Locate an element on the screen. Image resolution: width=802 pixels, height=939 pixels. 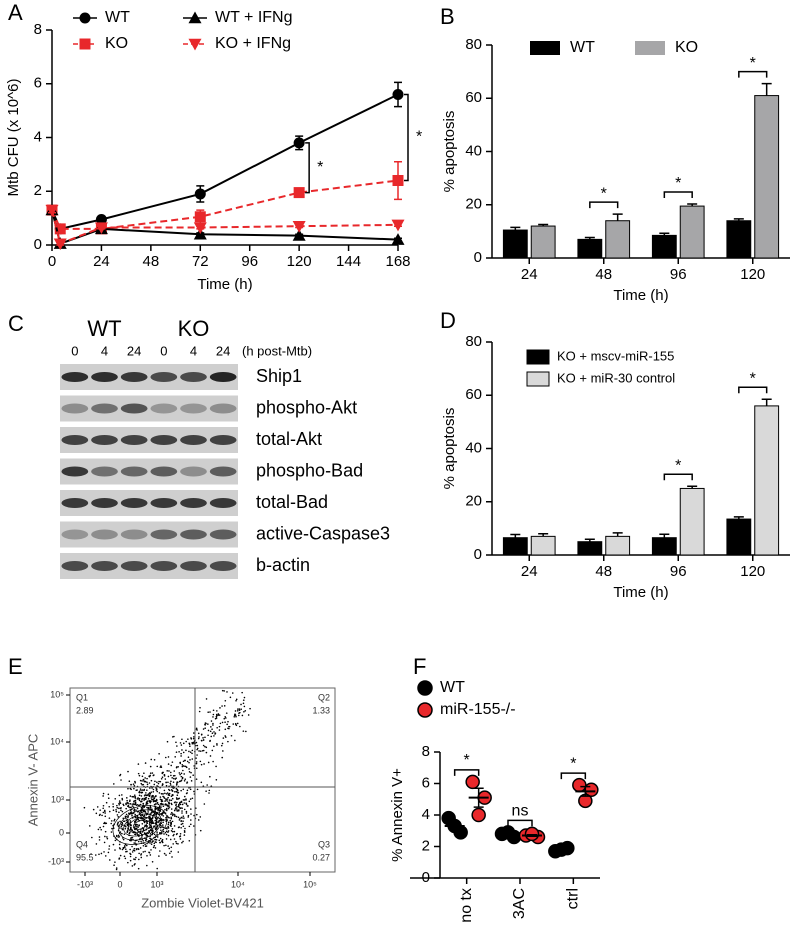
y-axis-label: % Annexin V+ is located at coordinates (397, 815).